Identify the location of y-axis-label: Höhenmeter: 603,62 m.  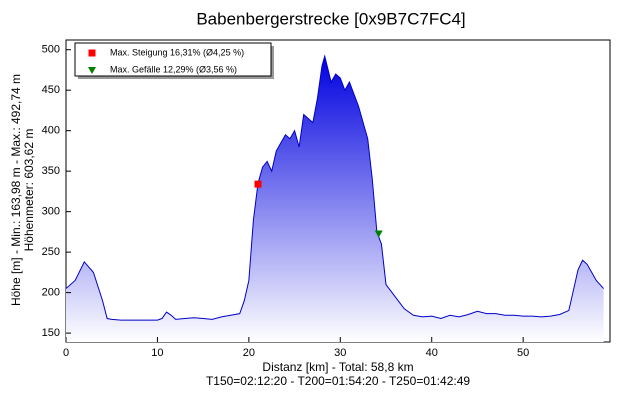
(29, 190).